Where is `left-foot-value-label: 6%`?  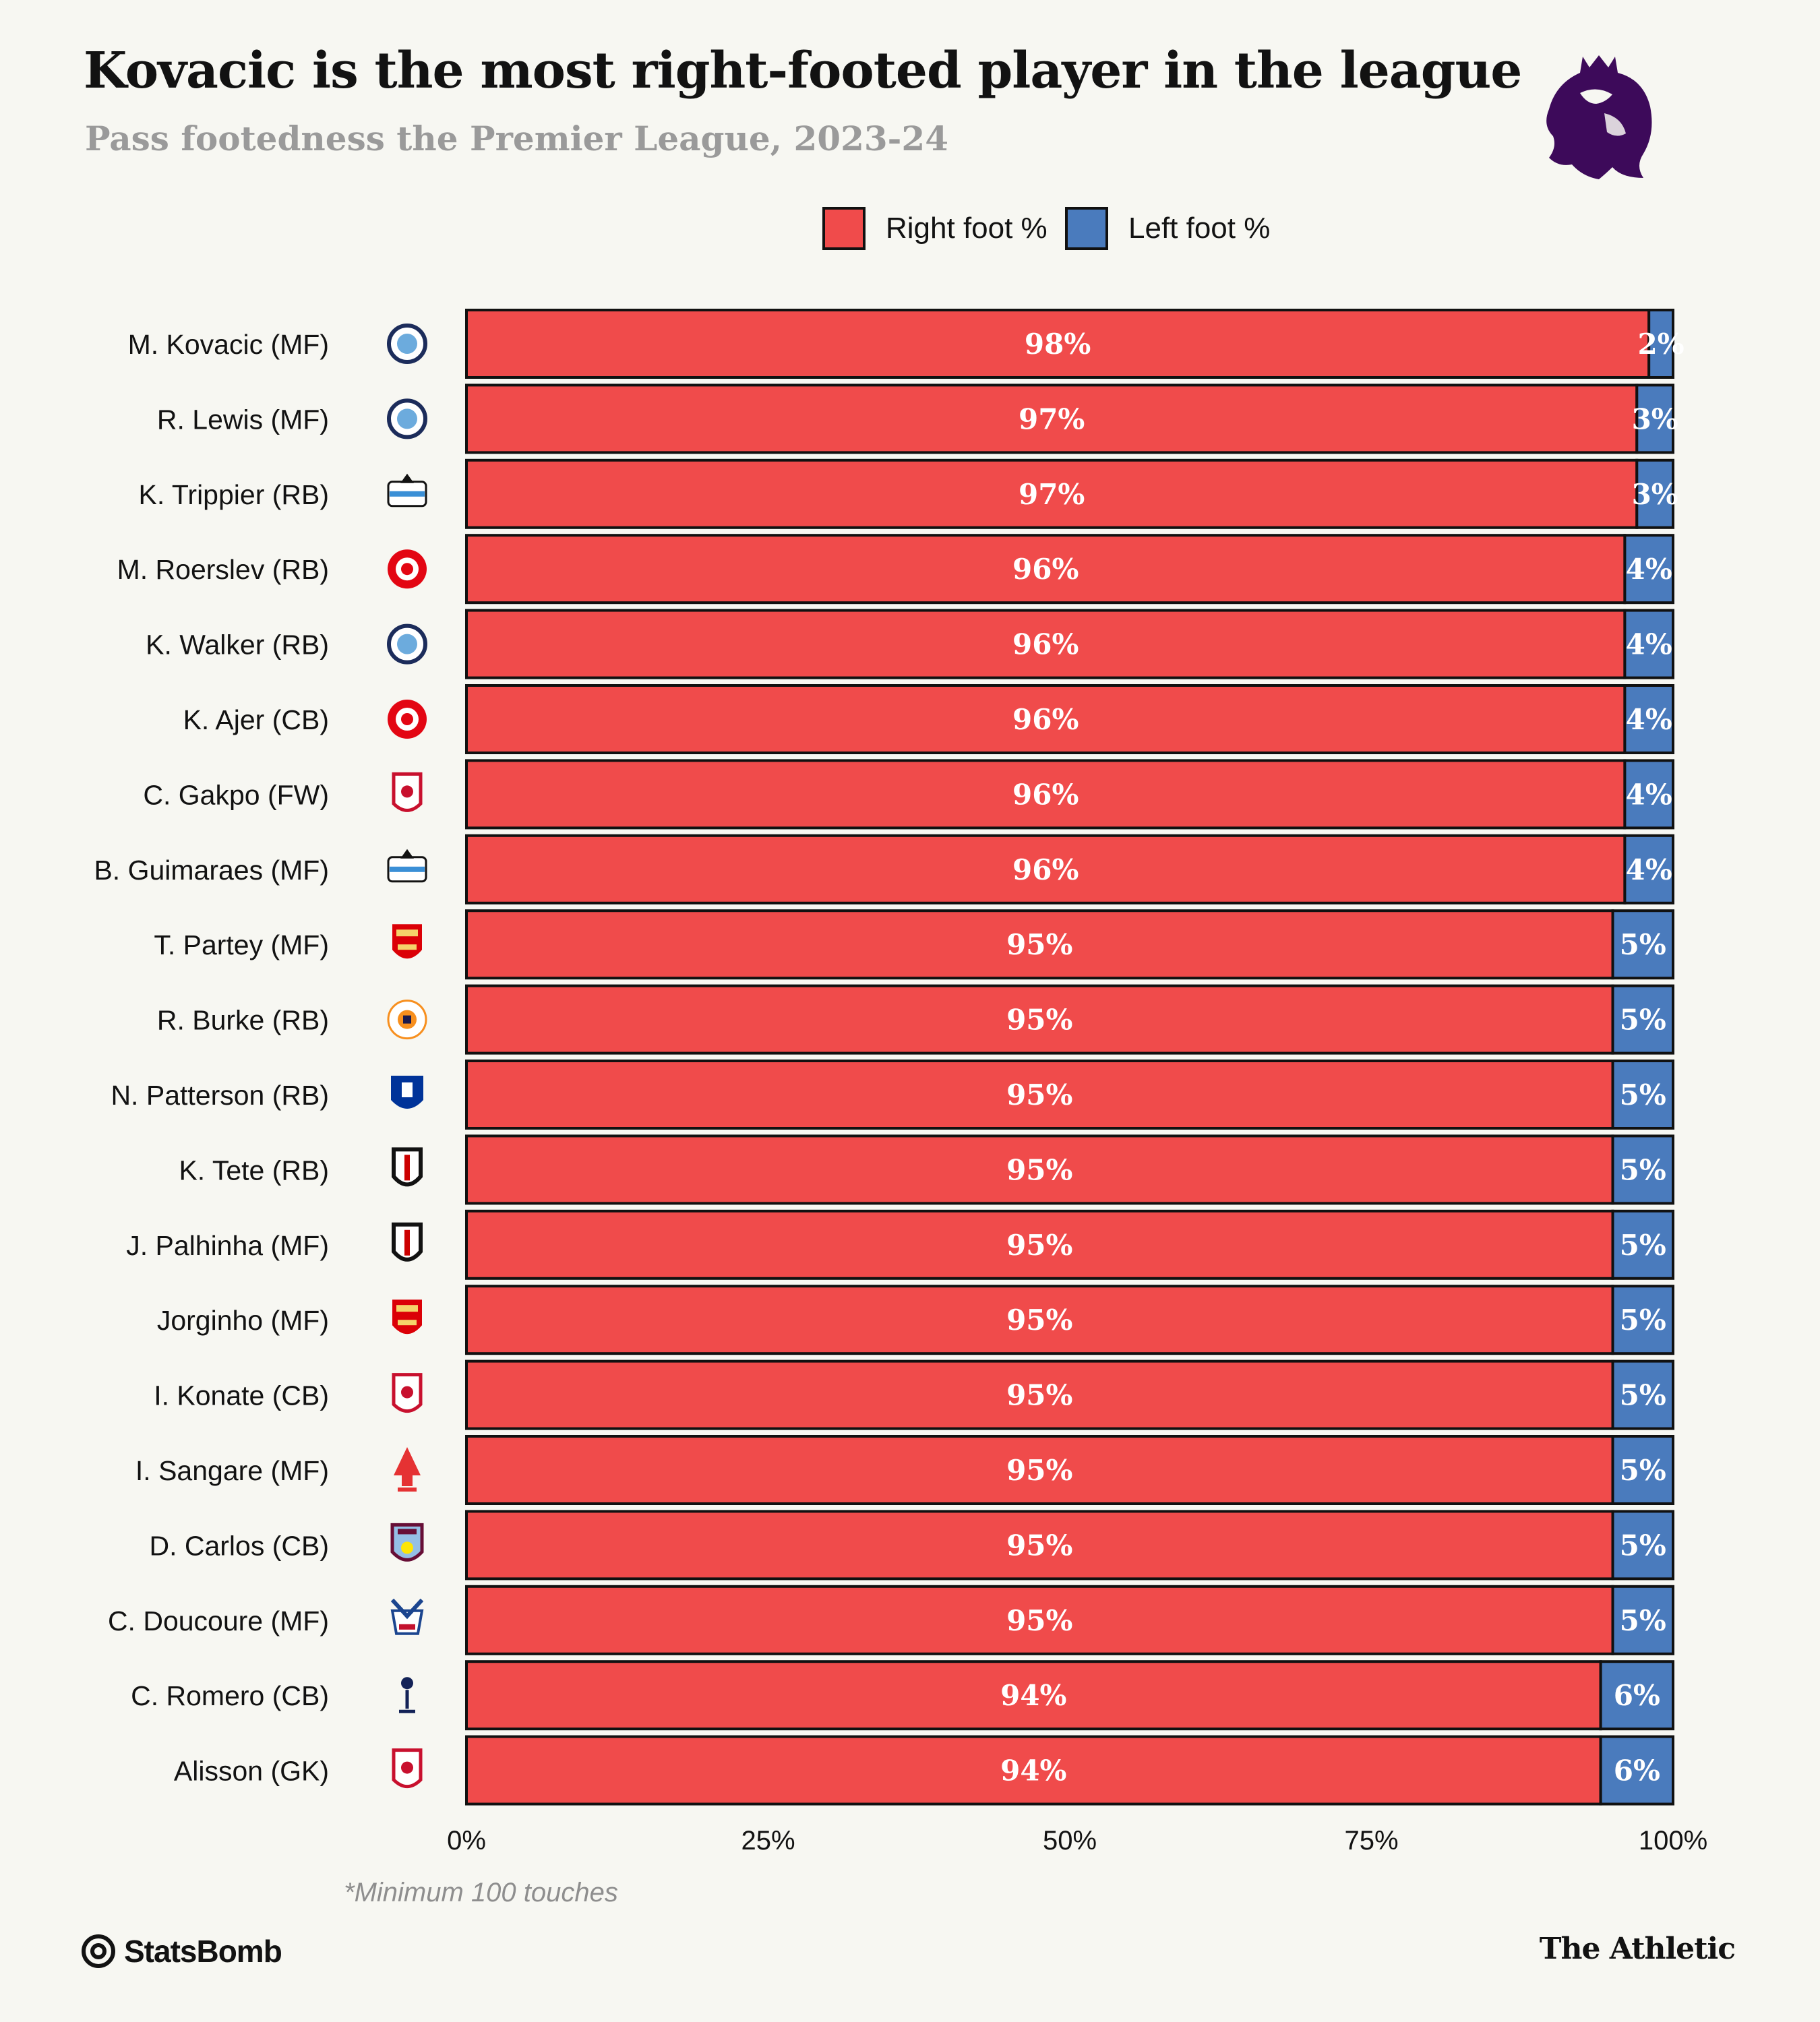
left-foot-value-label: 6% is located at coordinates (1637, 1696).